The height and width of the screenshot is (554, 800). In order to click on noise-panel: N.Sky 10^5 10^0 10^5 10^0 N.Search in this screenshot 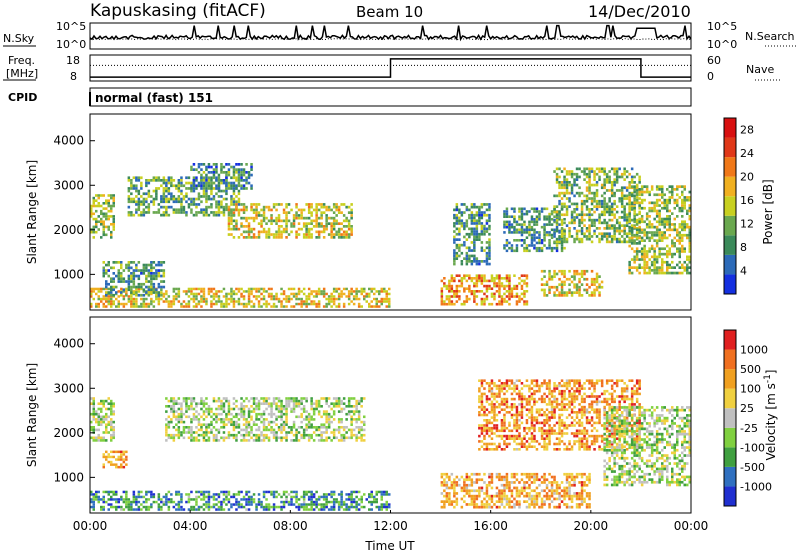, I will do `click(400, 35)`.